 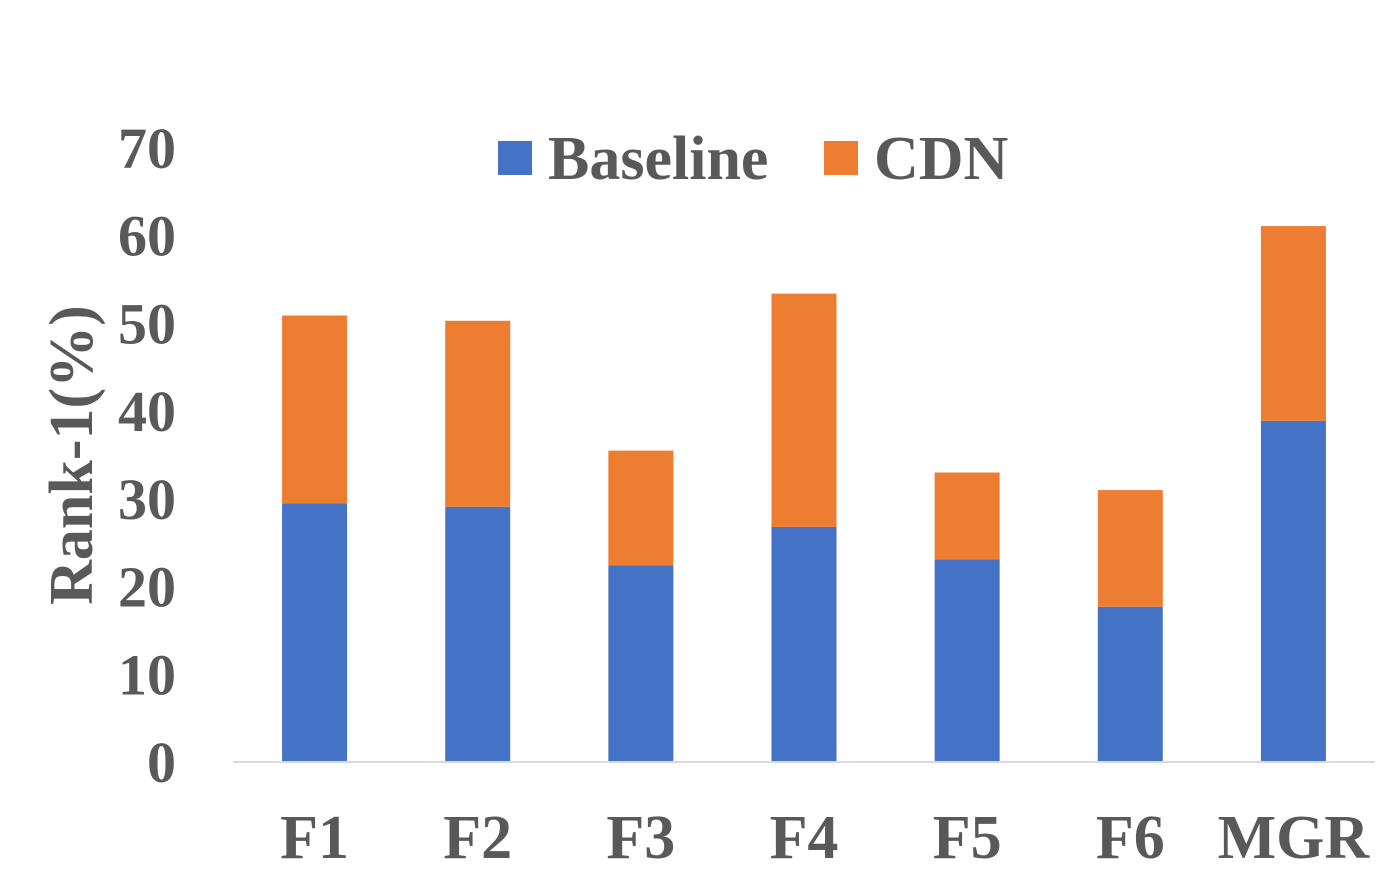 I want to click on y-axis-title: Rank-1(%), so click(x=72, y=455).